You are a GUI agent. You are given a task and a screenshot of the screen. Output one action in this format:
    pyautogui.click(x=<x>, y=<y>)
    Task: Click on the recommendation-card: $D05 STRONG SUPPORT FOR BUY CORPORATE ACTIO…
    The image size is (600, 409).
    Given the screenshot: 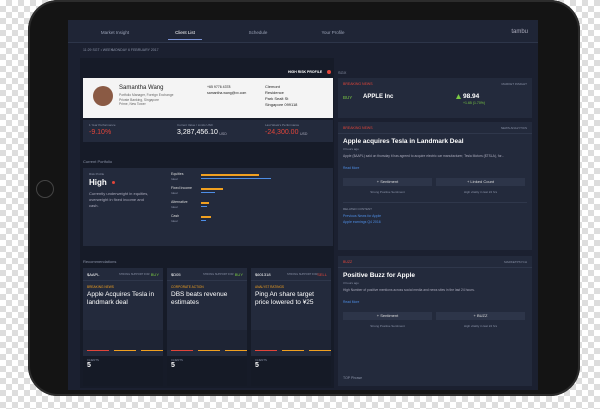 What is the action you would take?
    pyautogui.click(x=207, y=327)
    